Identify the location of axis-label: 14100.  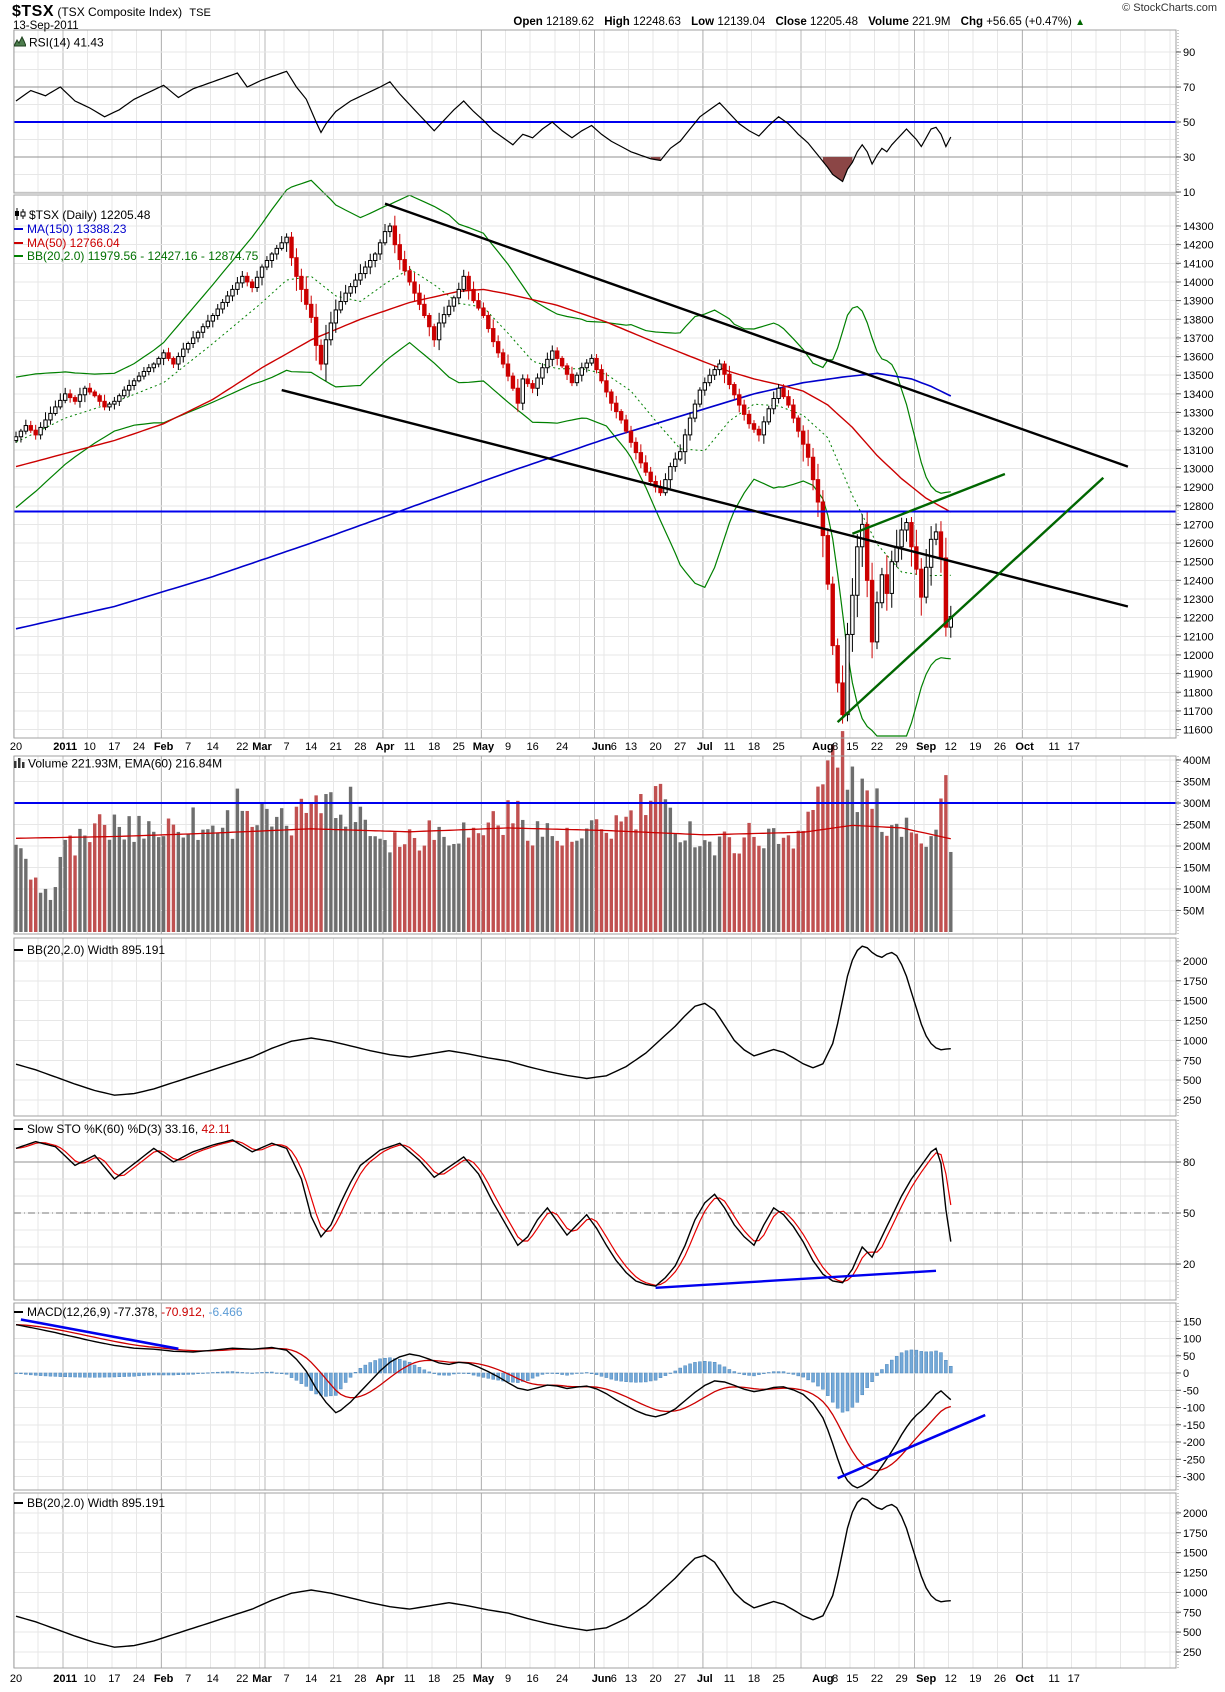
(1198, 264).